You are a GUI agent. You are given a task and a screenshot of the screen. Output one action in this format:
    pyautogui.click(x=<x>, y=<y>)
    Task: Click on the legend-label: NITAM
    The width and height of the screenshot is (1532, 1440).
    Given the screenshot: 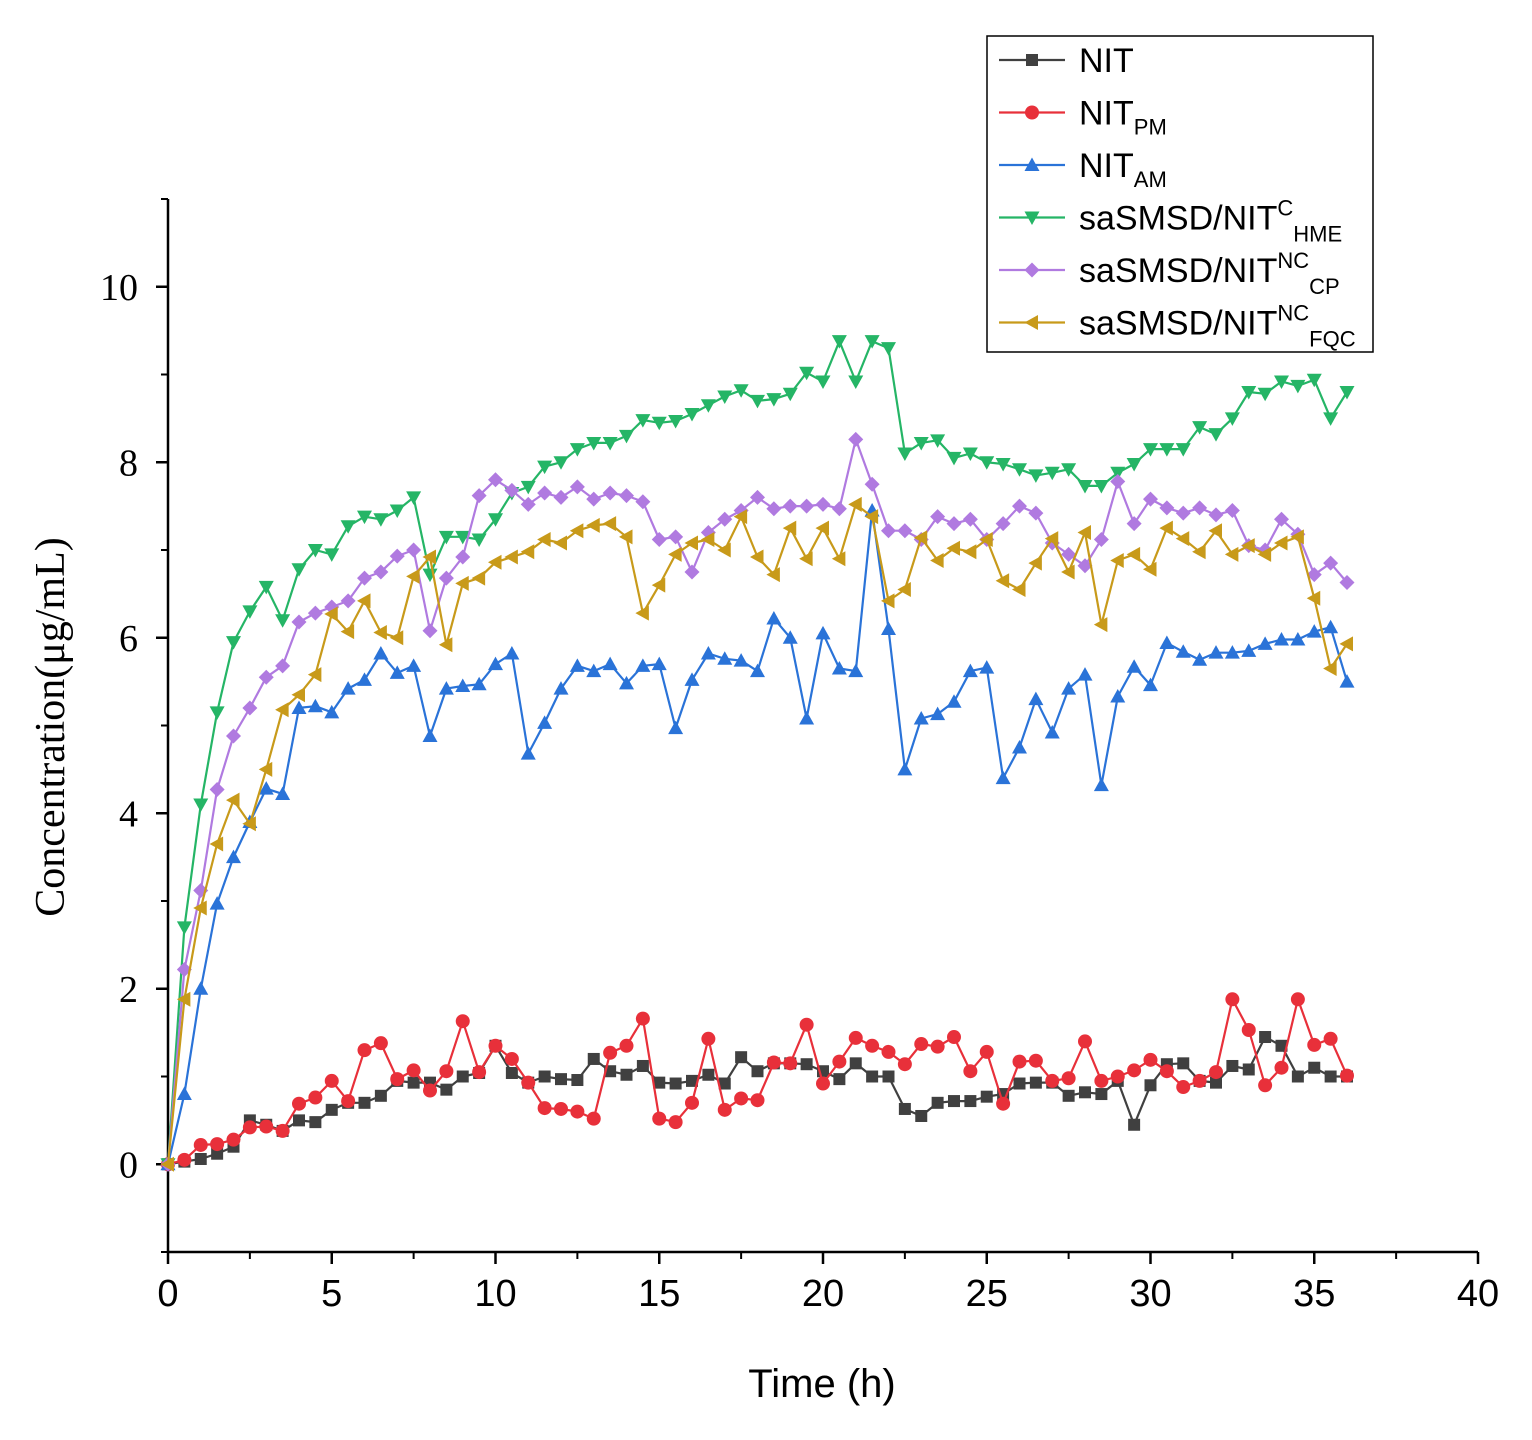 What is the action you would take?
    pyautogui.click(x=1123, y=169)
    